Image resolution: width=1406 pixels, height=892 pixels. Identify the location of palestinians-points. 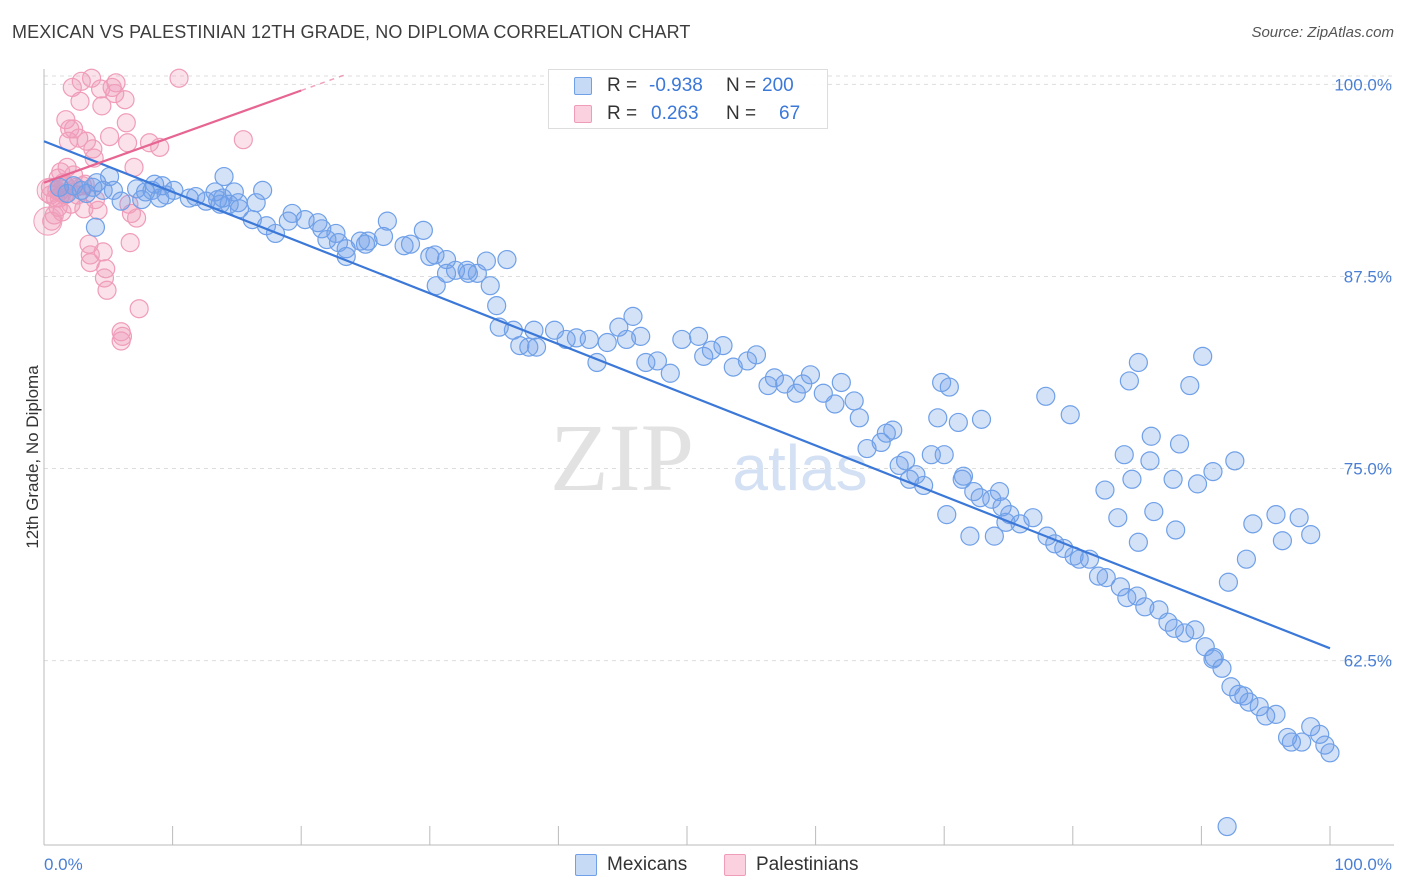
(143, 209).